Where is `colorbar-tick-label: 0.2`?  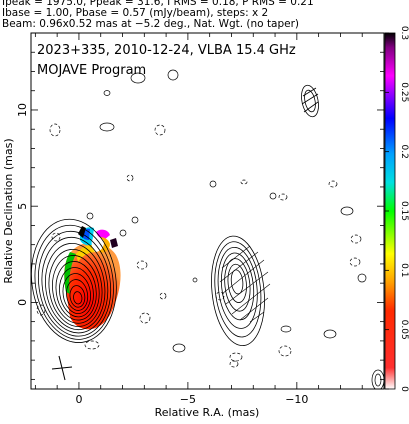
colorbar-tick-label: 0.2 is located at coordinates (404, 152).